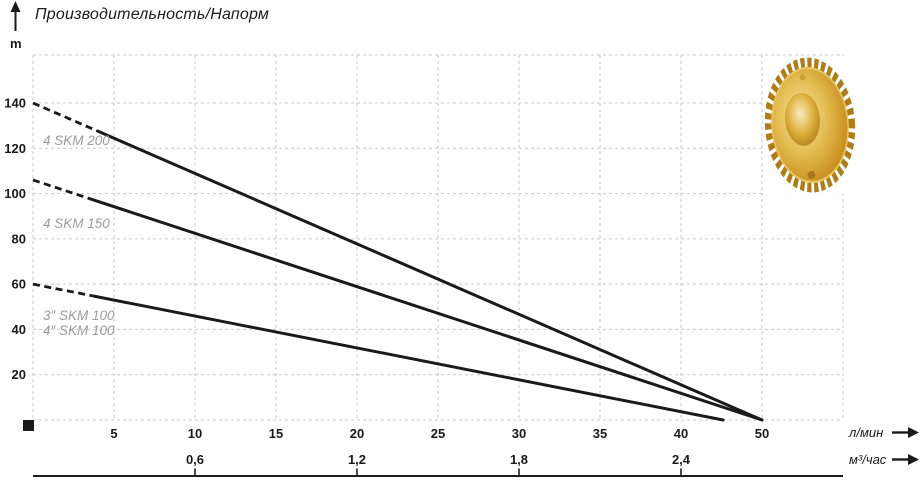 The width and height of the screenshot is (922, 482). What do you see at coordinates (810, 125) in the screenshot?
I see `impeller-image` at bounding box center [810, 125].